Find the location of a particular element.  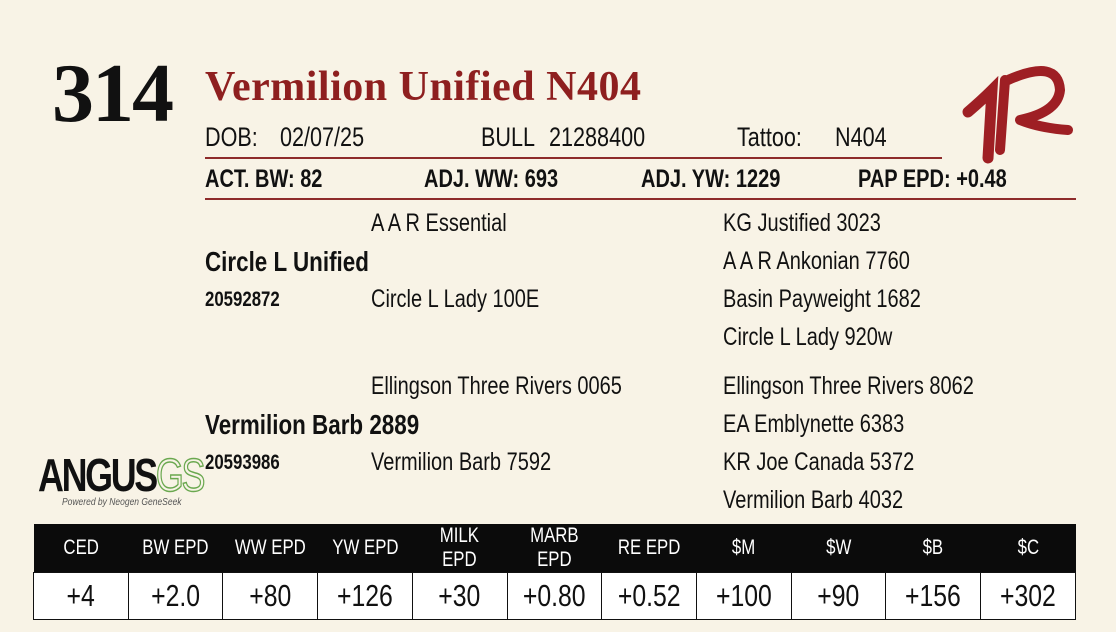

epd-value: +100 is located at coordinates (743, 595).